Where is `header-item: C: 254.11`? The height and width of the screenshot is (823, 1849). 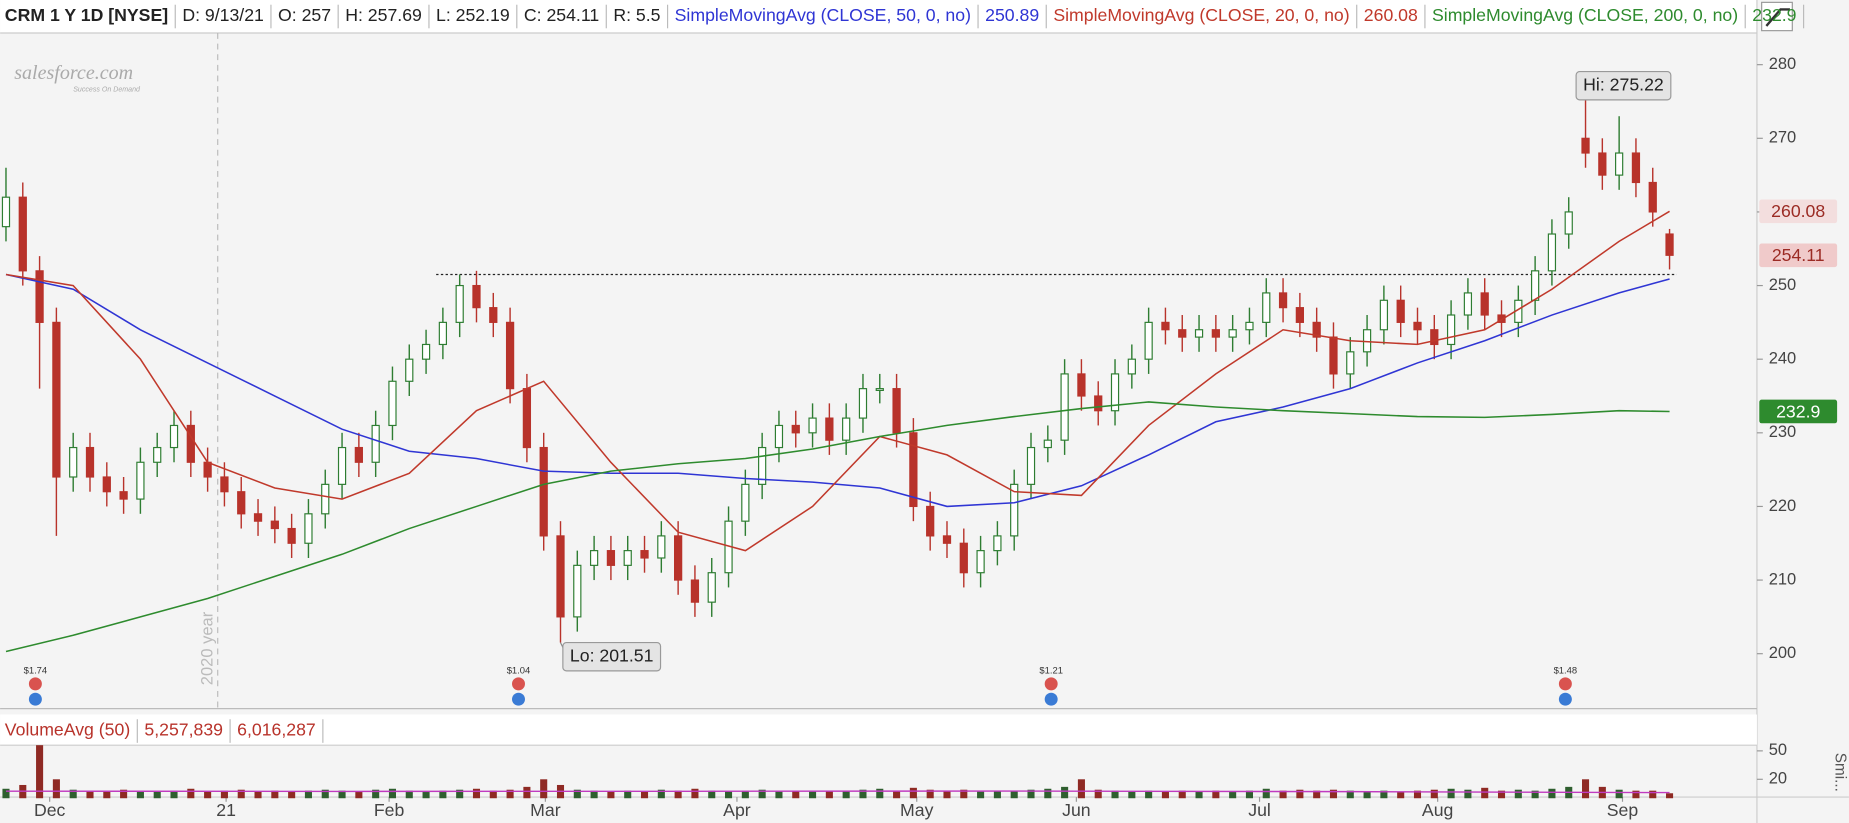
header-item: C: 254.11 is located at coordinates (561, 15).